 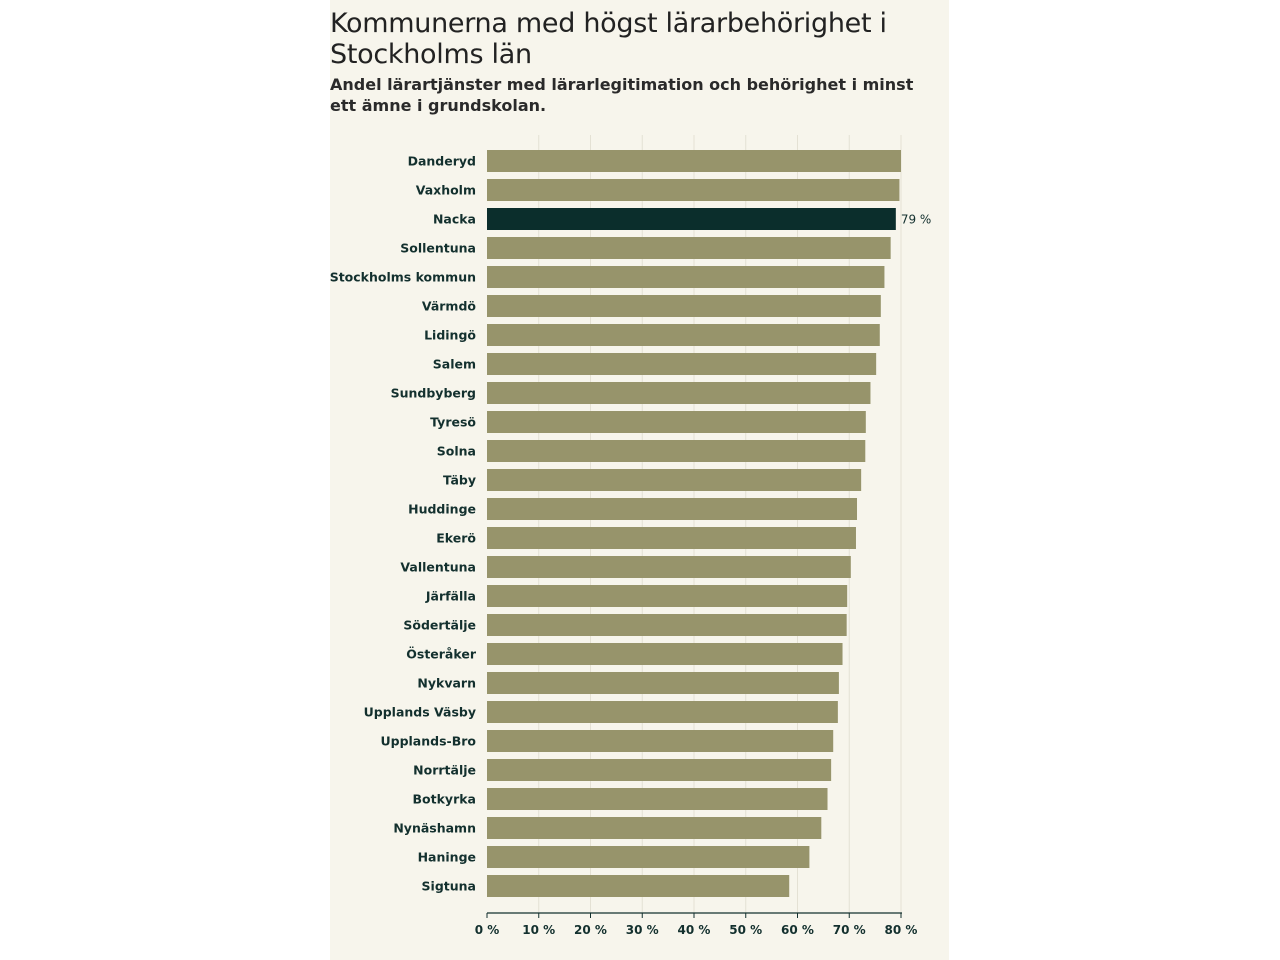 What do you see at coordinates (456, 538) in the screenshot?
I see `category-label: Ekerö` at bounding box center [456, 538].